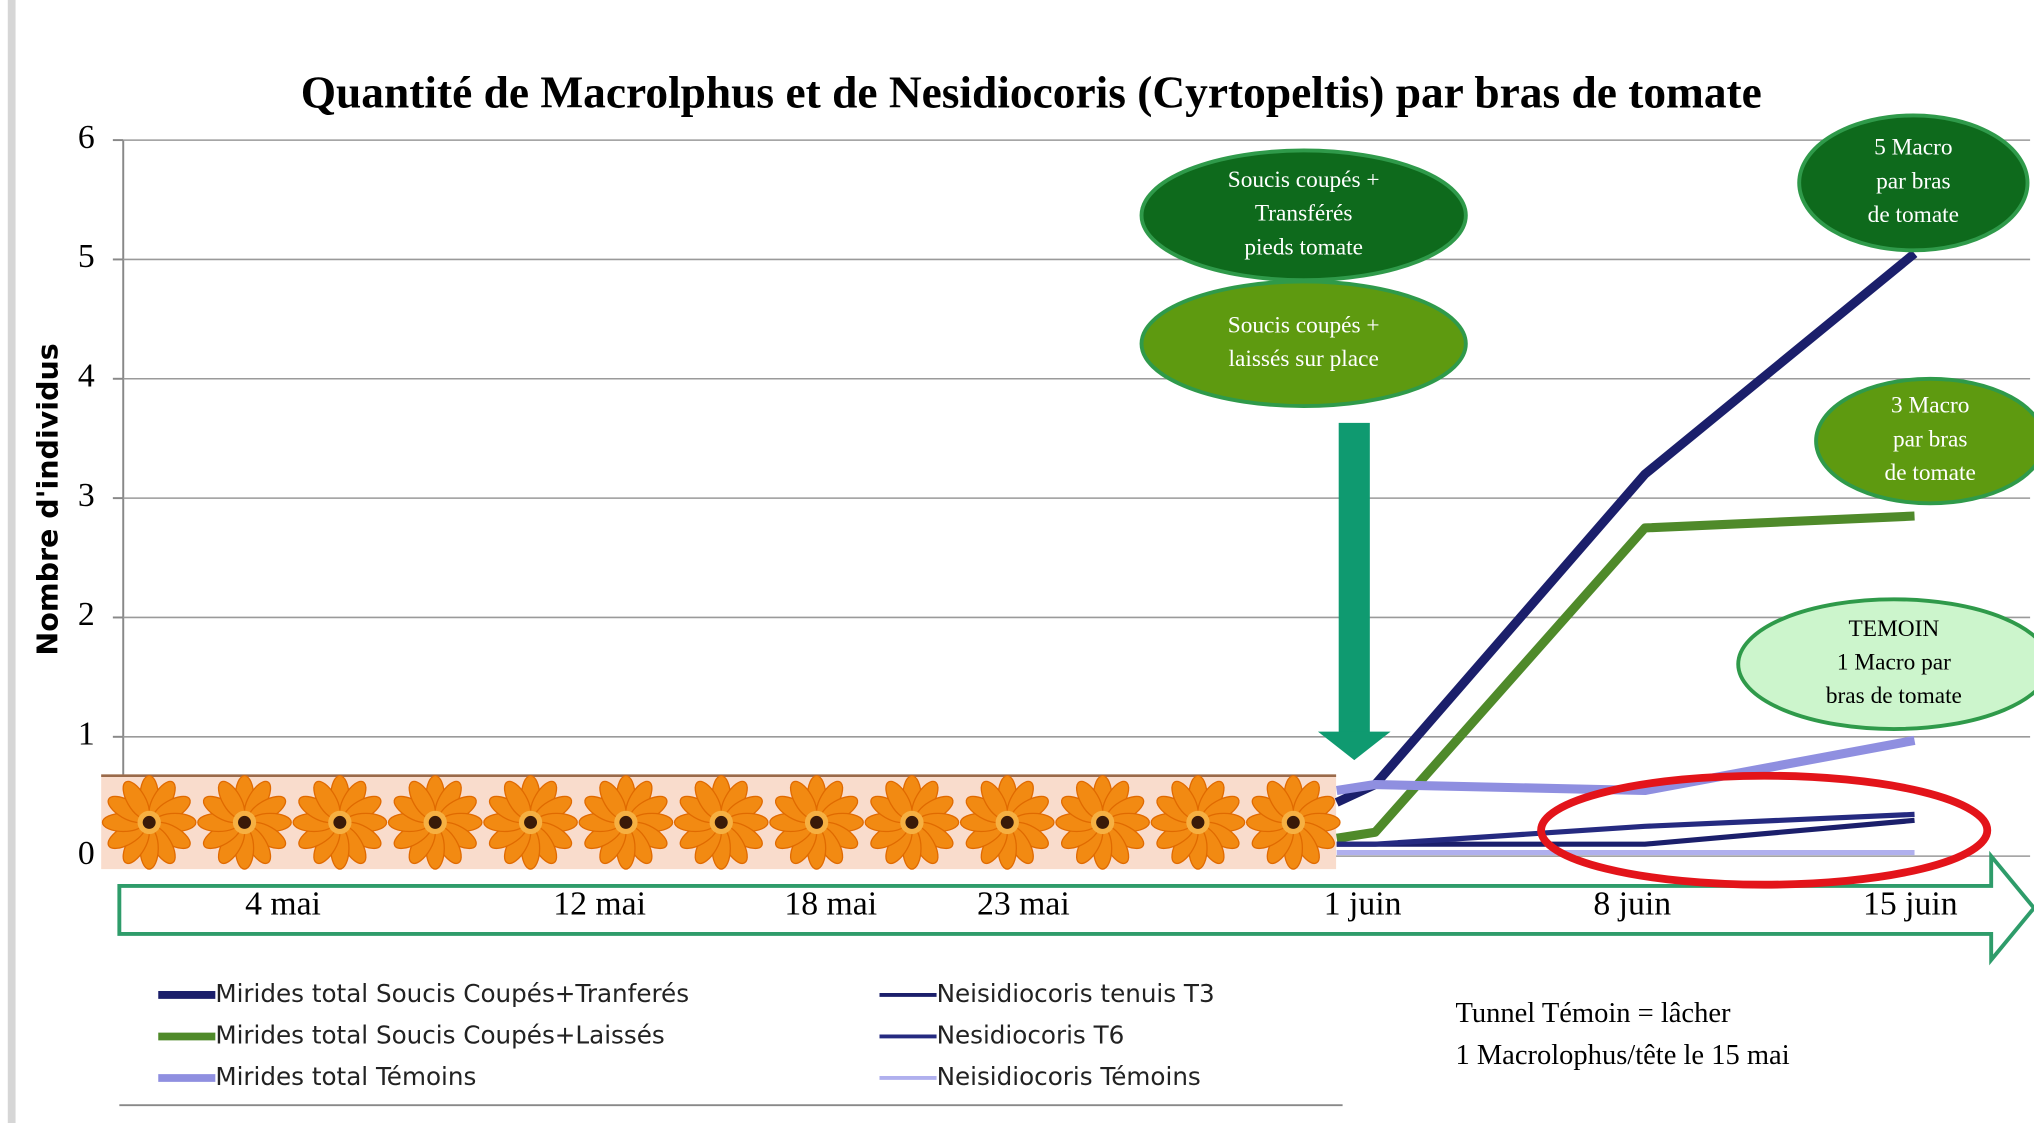  Describe the element at coordinates (1593, 1013) in the screenshot. I see `note: Tunnel Témoin = lâcher` at that location.